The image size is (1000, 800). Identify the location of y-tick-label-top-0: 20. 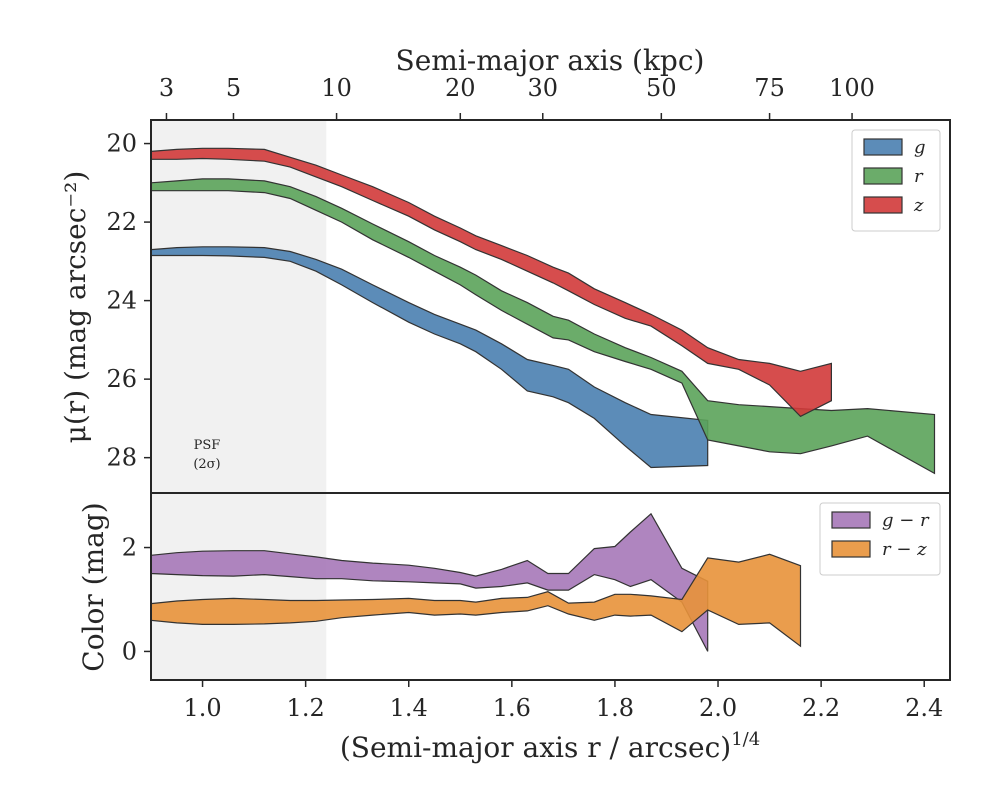
(121, 144).